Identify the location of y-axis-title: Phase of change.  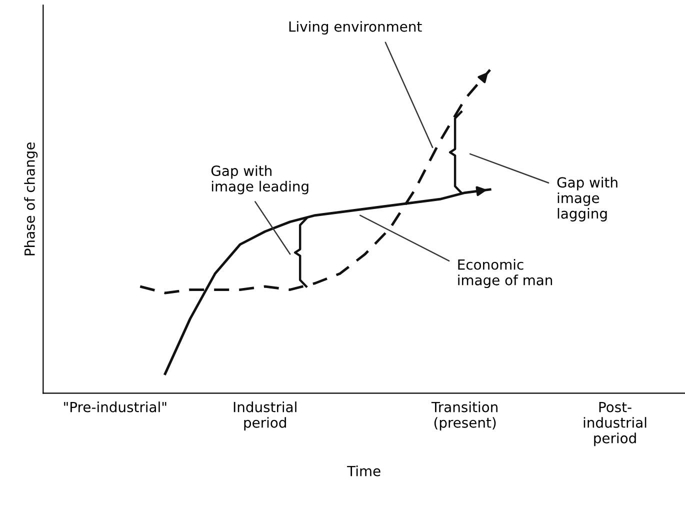
(31, 199).